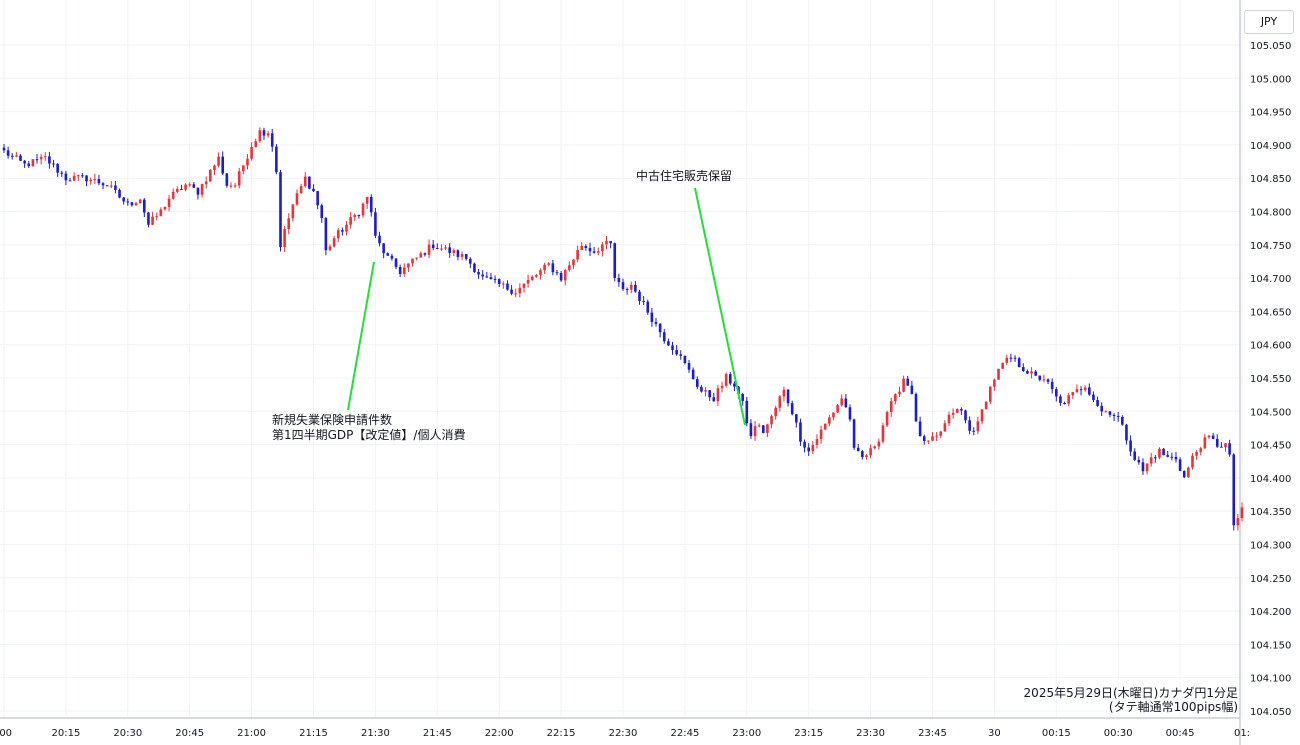  What do you see at coordinates (1270, 346) in the screenshot?
I see `y-tick-label: 104.600` at bounding box center [1270, 346].